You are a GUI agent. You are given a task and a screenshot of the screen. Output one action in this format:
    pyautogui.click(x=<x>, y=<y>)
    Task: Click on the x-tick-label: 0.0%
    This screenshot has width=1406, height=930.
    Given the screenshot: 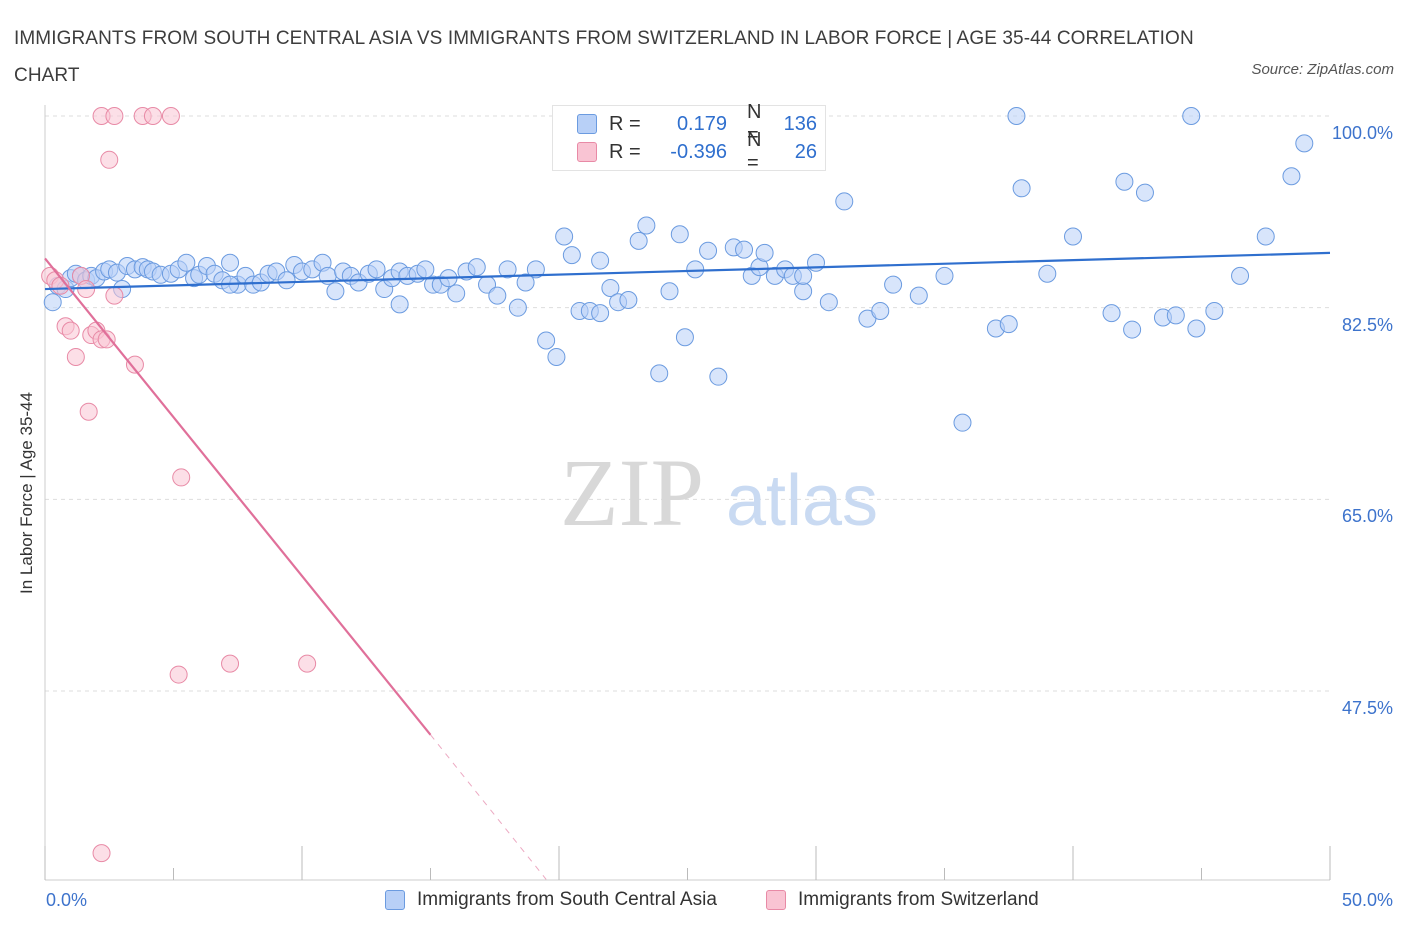 What is the action you would take?
    pyautogui.click(x=67, y=900)
    